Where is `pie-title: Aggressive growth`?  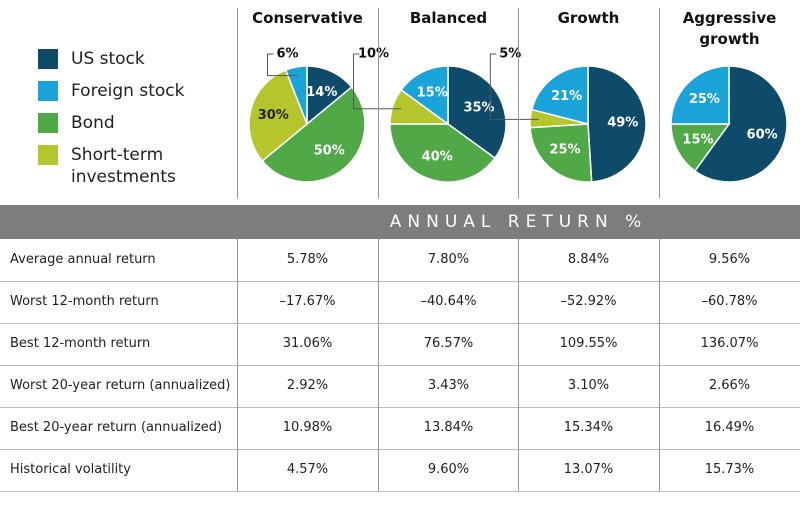 pie-title: Aggressive growth is located at coordinates (729, 28).